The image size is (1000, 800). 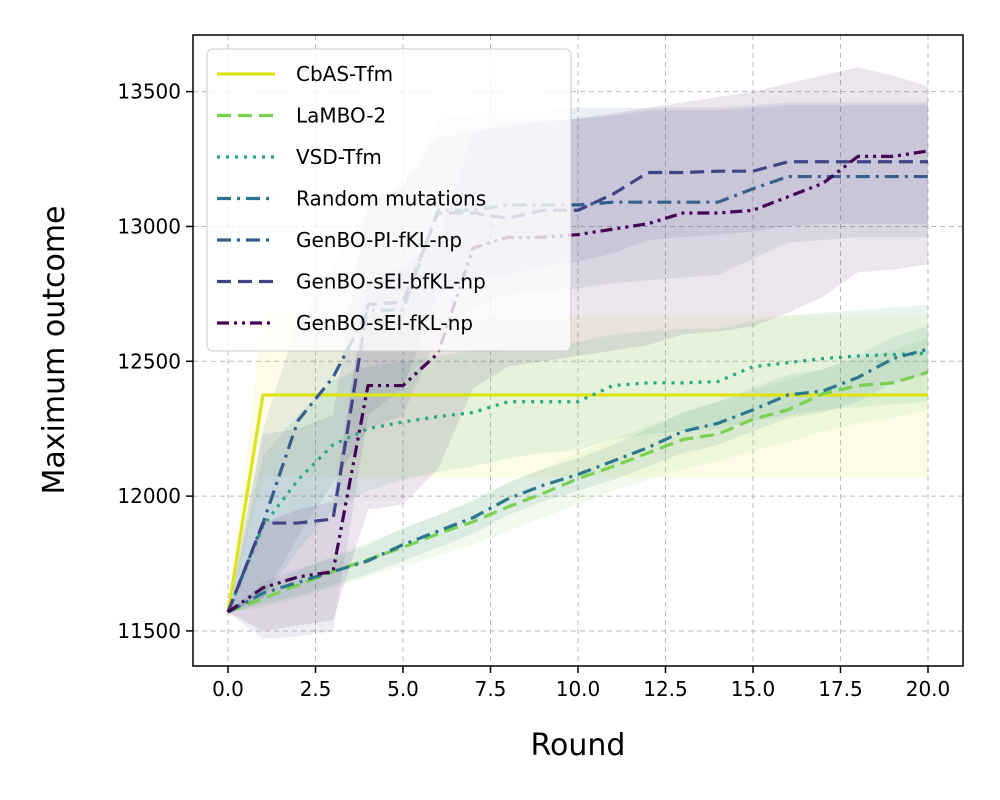 What do you see at coordinates (149, 631) in the screenshot?
I see `y-tick-label: 11500` at bounding box center [149, 631].